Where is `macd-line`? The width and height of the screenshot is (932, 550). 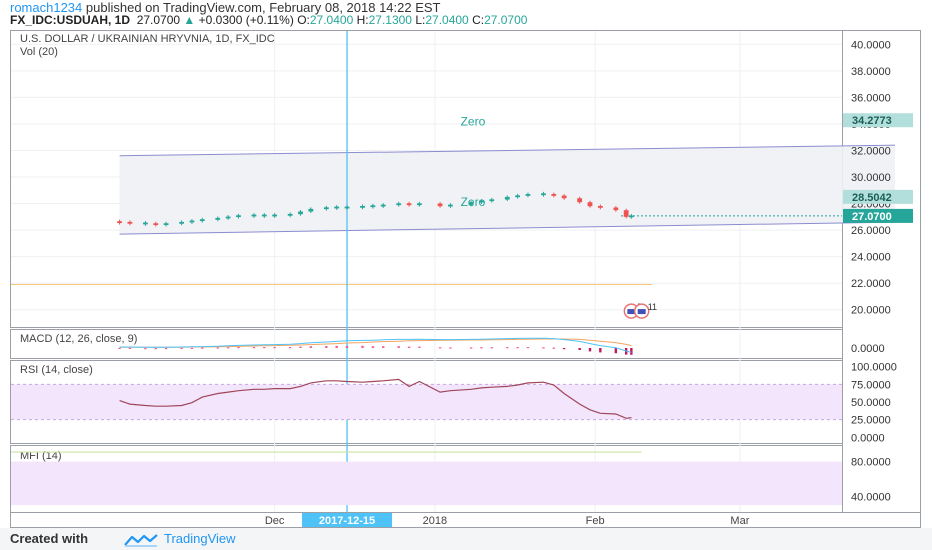
macd-line is located at coordinates (375, 345).